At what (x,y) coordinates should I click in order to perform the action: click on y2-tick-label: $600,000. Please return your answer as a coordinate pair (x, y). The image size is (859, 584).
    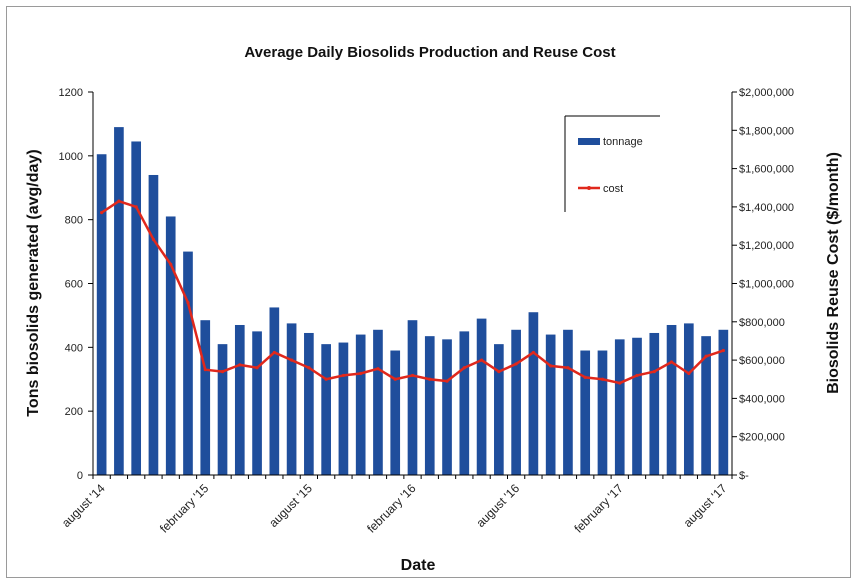
    Looking at the image, I should click on (762, 361).